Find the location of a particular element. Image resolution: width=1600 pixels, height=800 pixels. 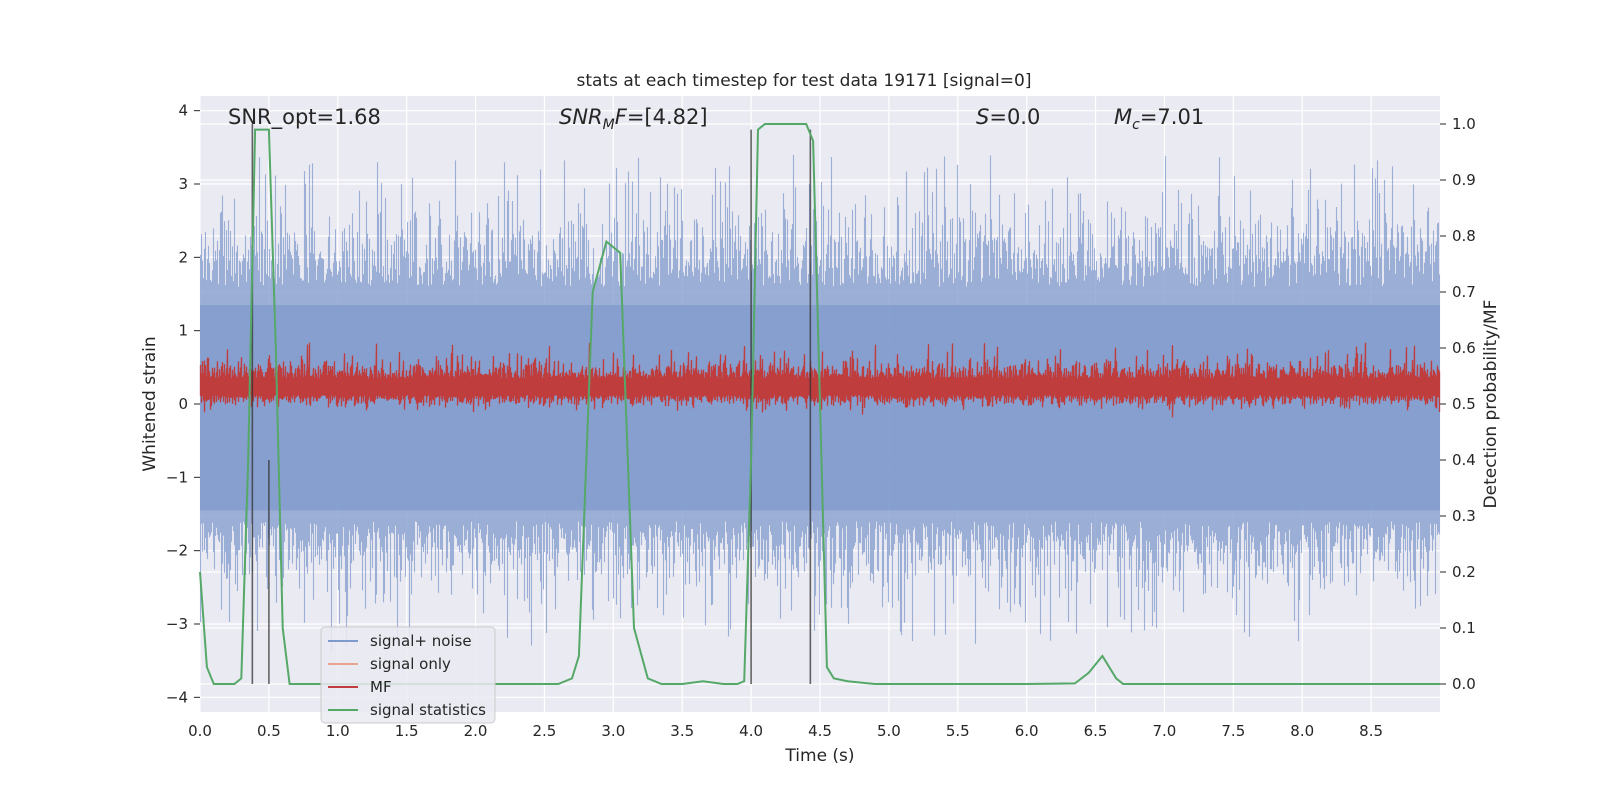

y-left-tick-label: −1 is located at coordinates (177, 477).